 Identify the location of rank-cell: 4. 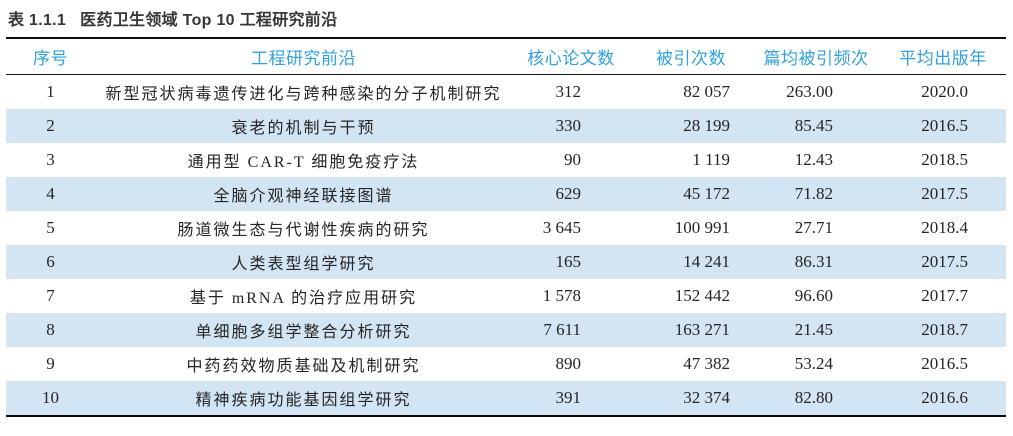
(50, 193).